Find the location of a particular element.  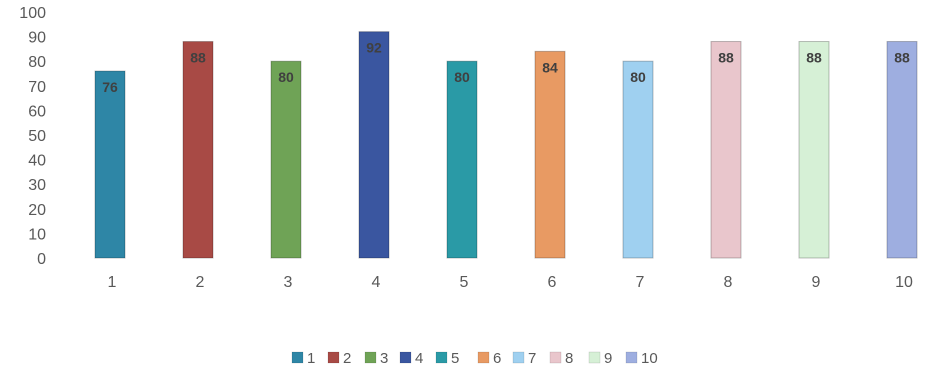

data-label: 84 is located at coordinates (550, 67).